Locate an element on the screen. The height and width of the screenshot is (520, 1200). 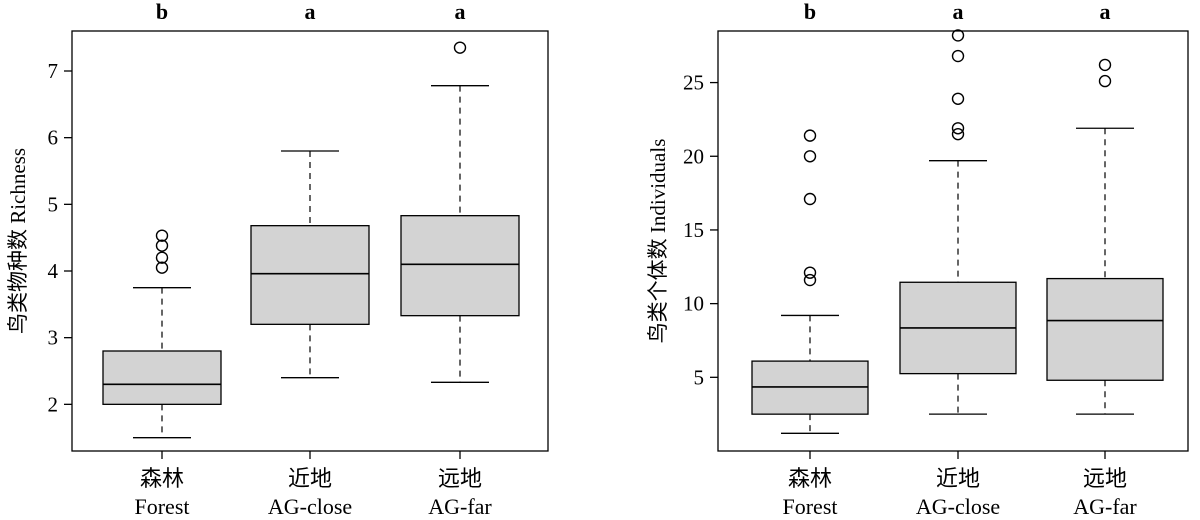
y-tick-label: 25 is located at coordinates (693, 83).